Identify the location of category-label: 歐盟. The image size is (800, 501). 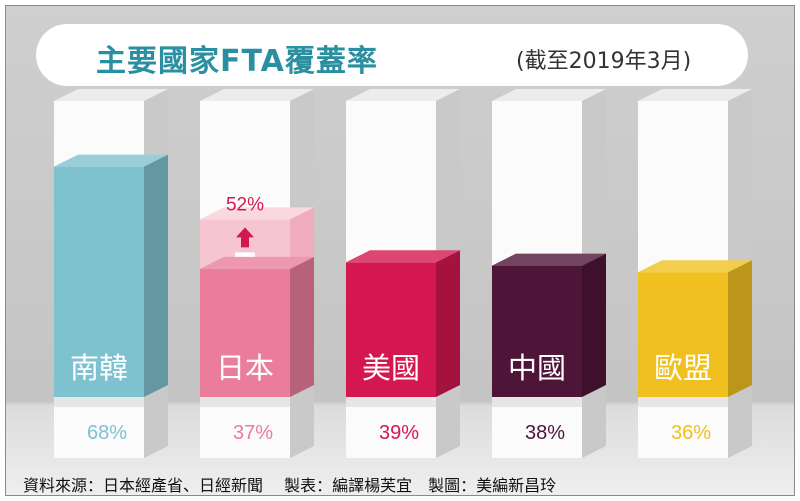
(683, 368).